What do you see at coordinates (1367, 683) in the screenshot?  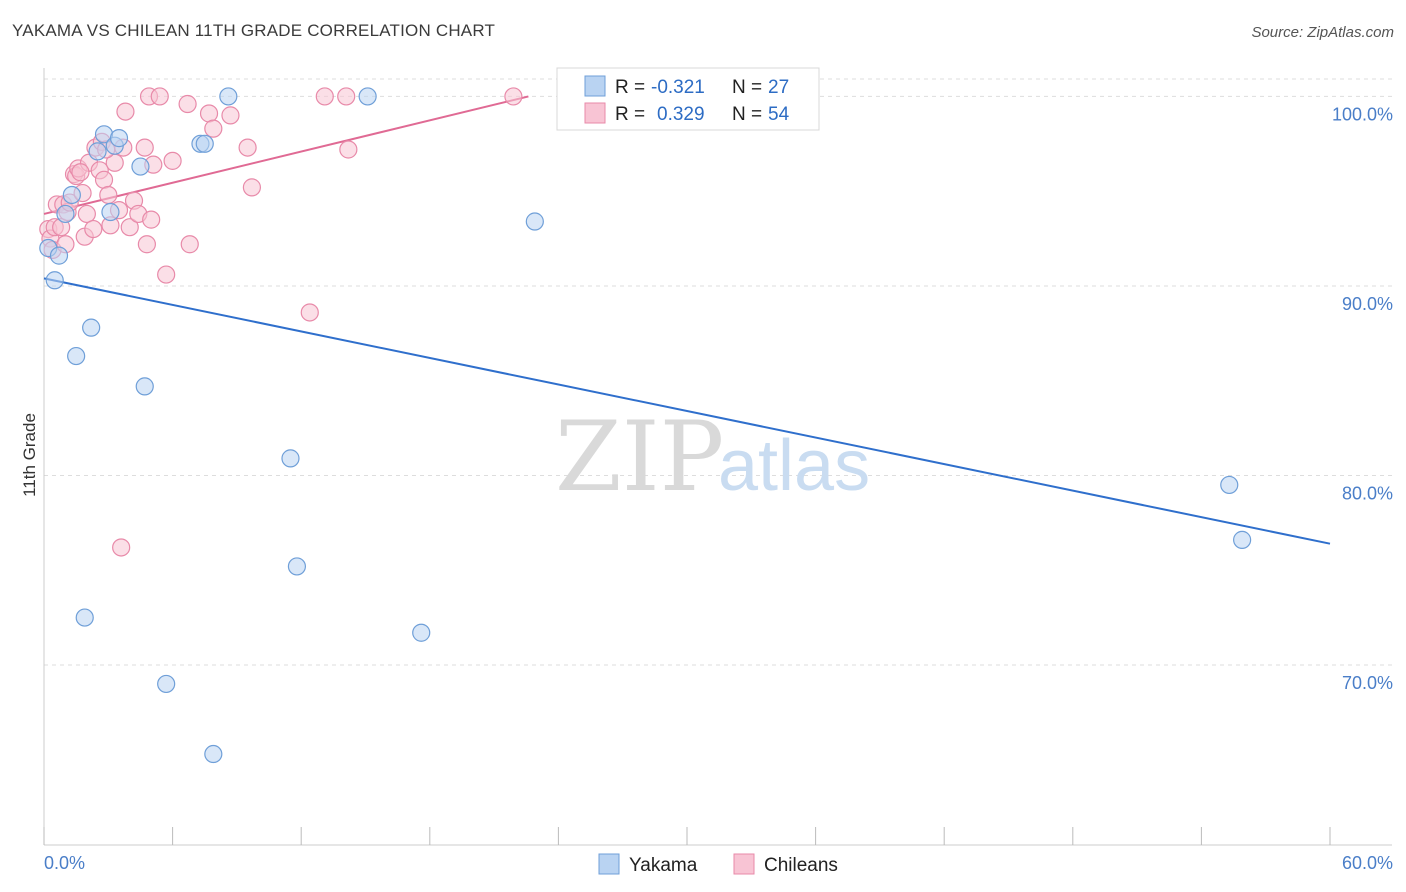 I see `y-tick-label: 70.0%` at bounding box center [1367, 683].